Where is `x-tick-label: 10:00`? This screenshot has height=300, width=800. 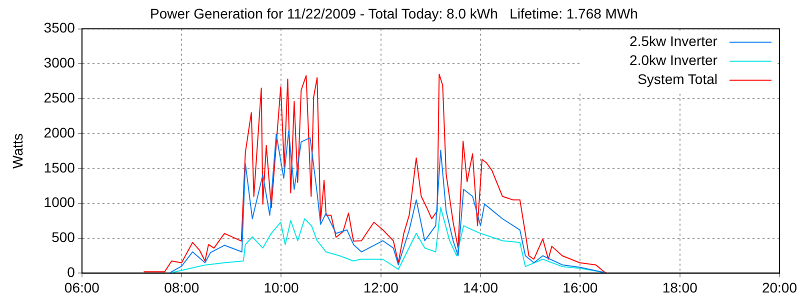 x-tick-label: 10:00 is located at coordinates (281, 287).